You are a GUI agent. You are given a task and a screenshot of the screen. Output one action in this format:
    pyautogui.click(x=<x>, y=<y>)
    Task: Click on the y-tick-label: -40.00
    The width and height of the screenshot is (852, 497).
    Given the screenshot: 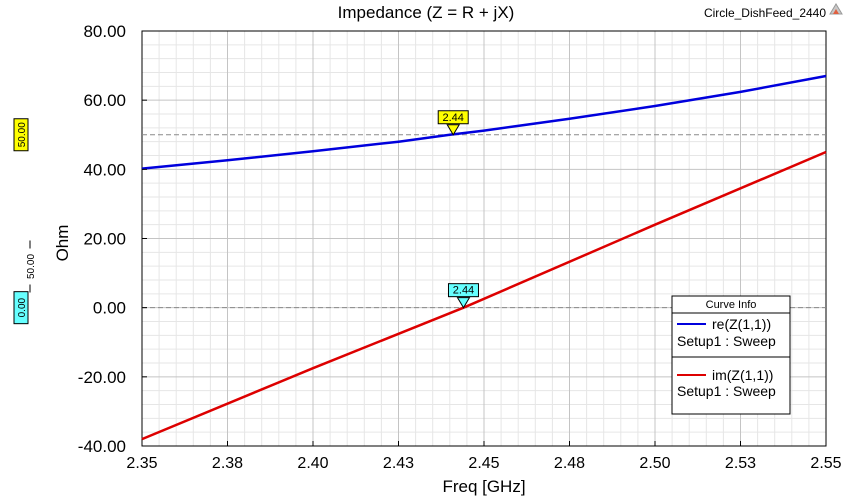 What is the action you would take?
    pyautogui.click(x=102, y=446)
    